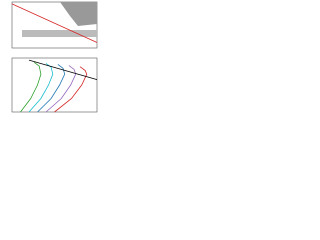  I want to click on figure, so click(54, 57).